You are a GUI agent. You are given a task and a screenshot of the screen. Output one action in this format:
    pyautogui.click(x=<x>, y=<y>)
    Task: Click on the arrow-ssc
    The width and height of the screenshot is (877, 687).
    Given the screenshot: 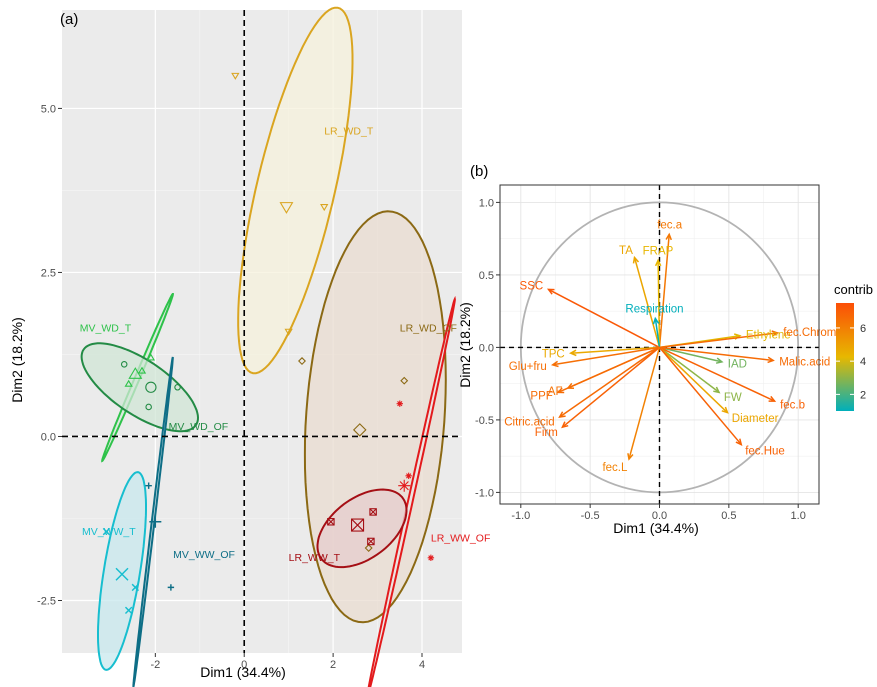 What is the action you would take?
    pyautogui.click(x=604, y=318)
    